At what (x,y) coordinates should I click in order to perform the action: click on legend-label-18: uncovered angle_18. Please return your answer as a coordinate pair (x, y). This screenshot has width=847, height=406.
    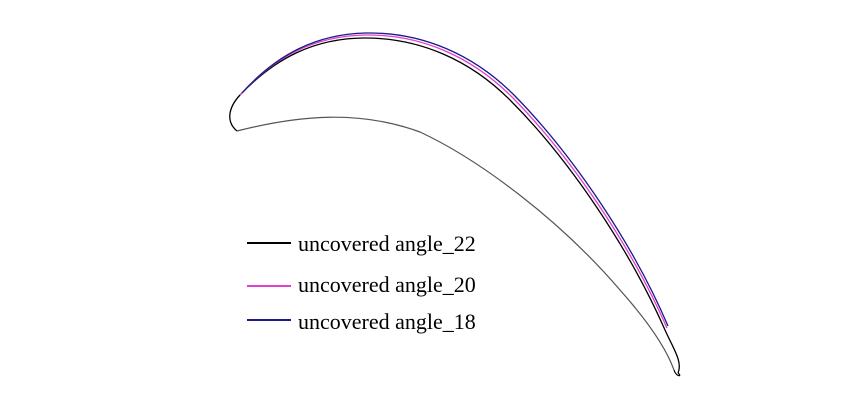
    Looking at the image, I should click on (387, 321).